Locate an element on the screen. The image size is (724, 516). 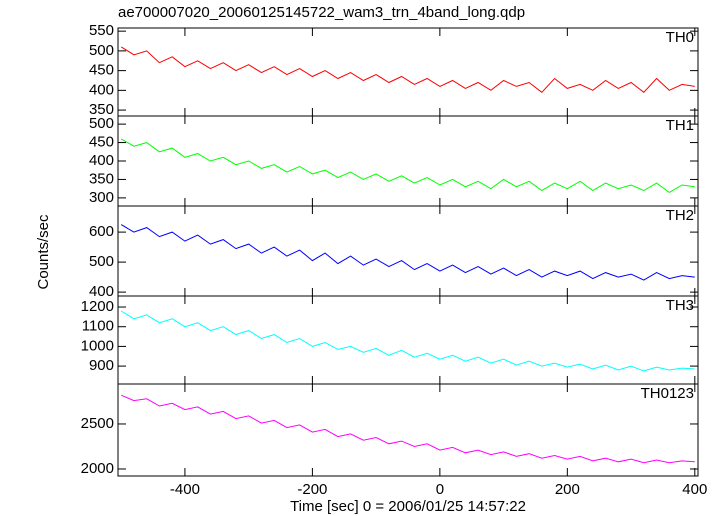
panel-label: TH2 is located at coordinates (680, 215).